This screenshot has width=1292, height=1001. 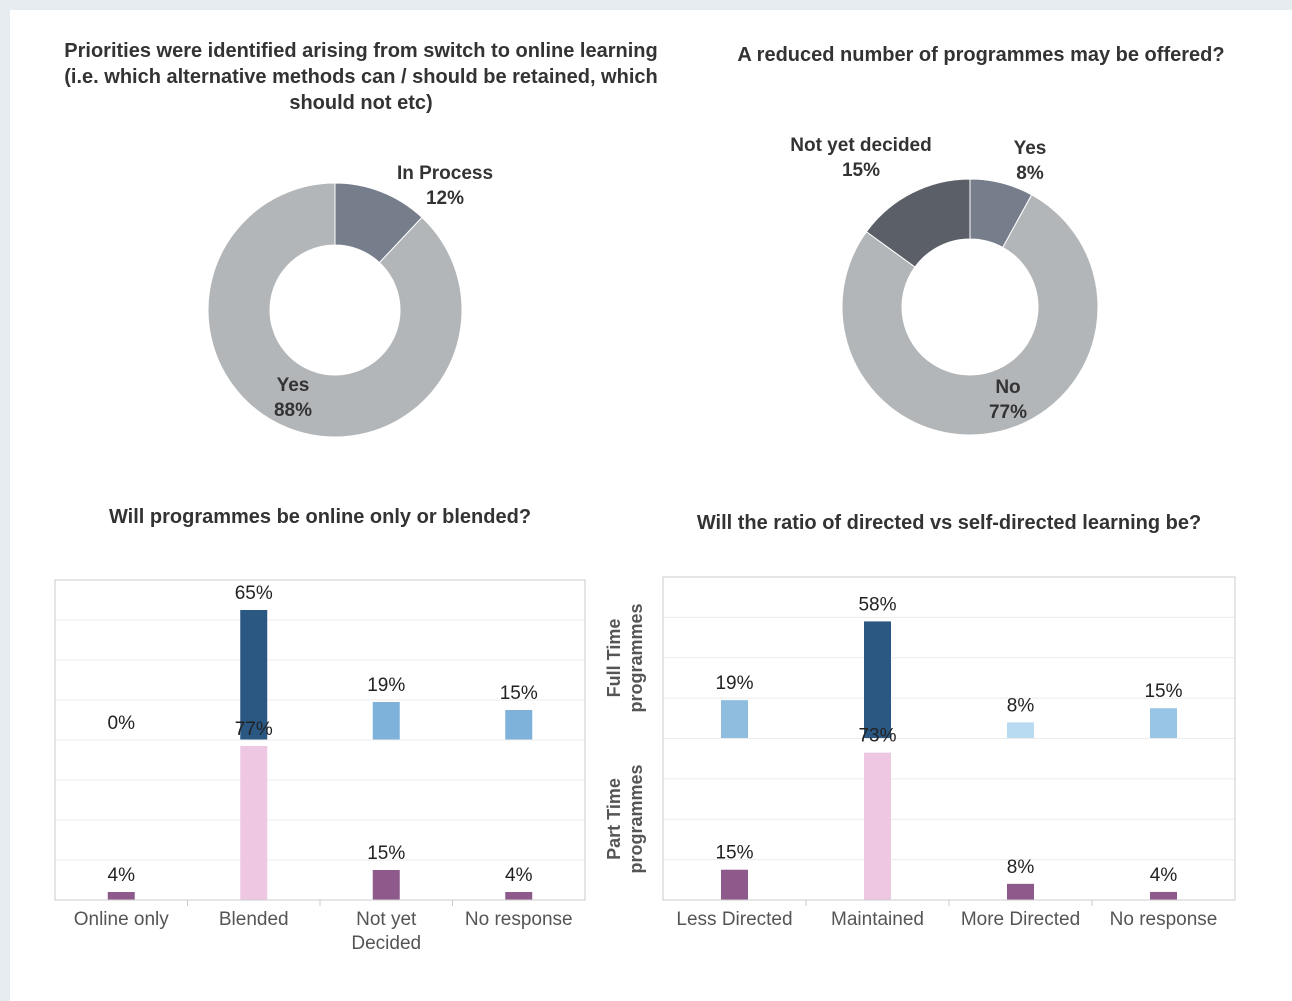 I want to click on bar-value-label: 77%, so click(x=254, y=729).